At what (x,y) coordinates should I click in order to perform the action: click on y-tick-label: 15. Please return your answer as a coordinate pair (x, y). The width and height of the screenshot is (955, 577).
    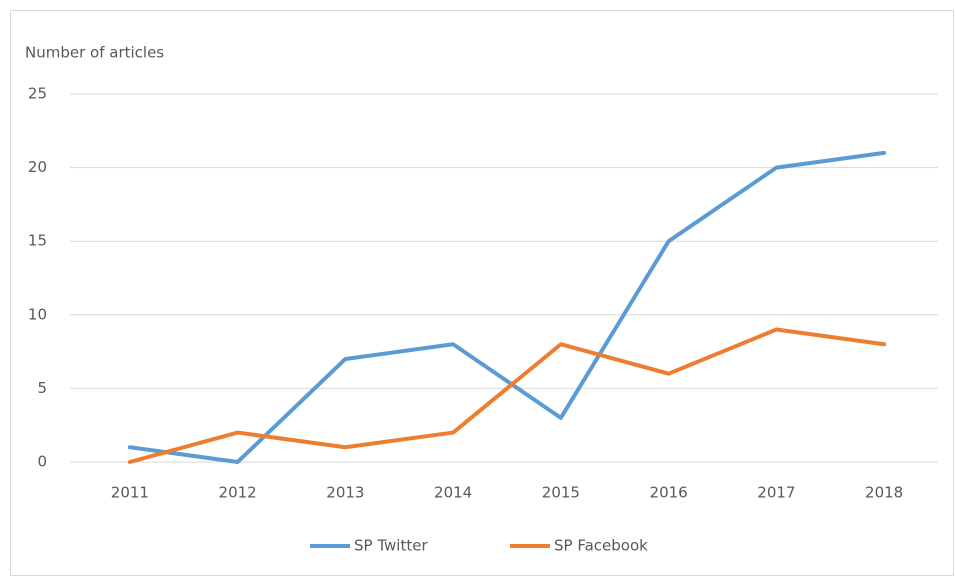
    Looking at the image, I should click on (37, 241).